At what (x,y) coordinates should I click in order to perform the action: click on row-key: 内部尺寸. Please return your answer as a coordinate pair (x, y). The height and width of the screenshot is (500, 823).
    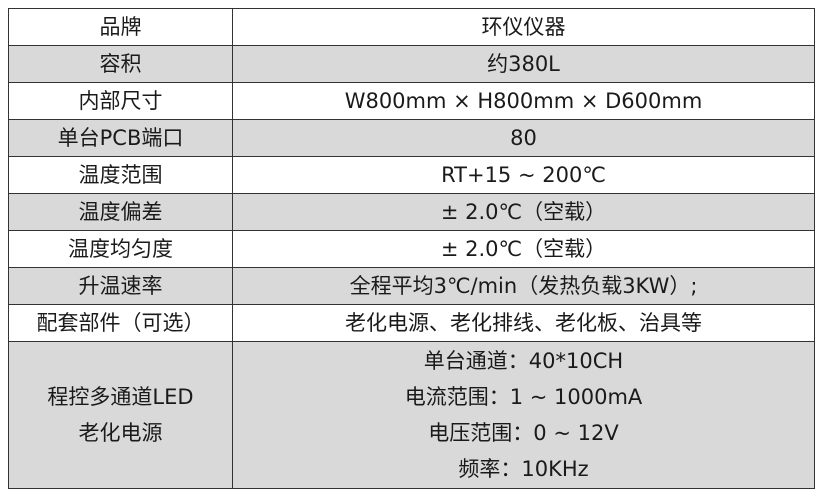
    Looking at the image, I should click on (120, 101).